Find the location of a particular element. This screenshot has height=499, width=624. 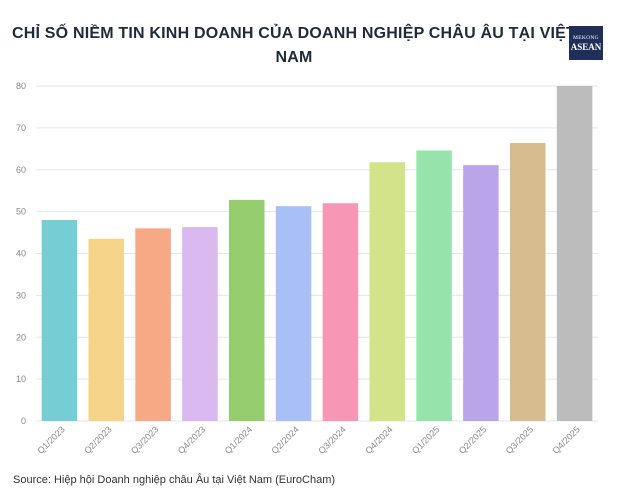

logo-line-1: MEKONG is located at coordinates (586, 37).